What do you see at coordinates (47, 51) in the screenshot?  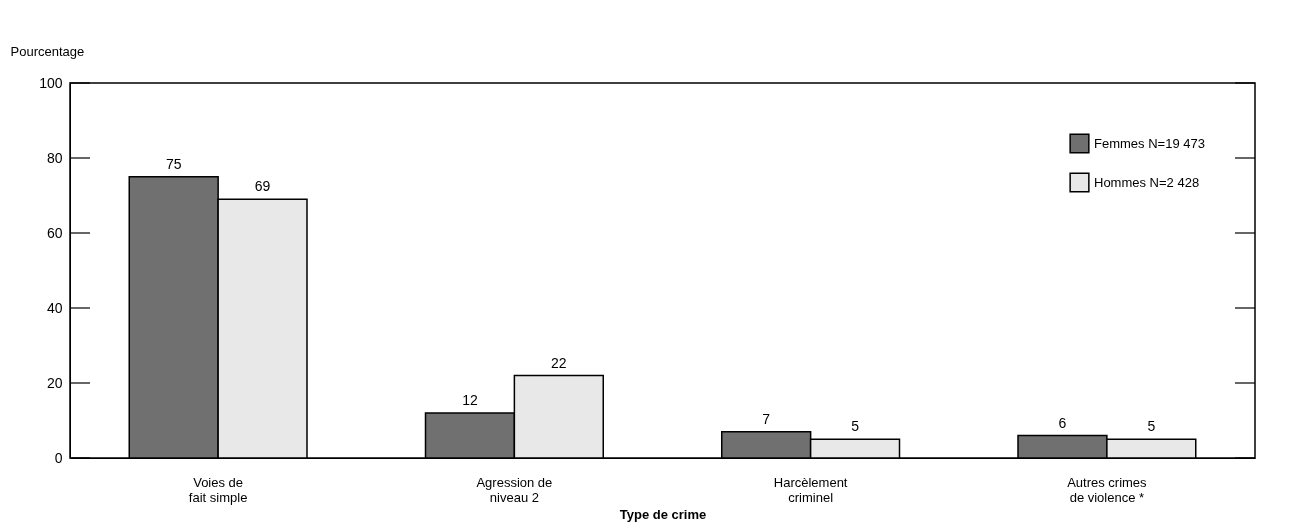 I see `y-axis-title: Pourcentage` at bounding box center [47, 51].